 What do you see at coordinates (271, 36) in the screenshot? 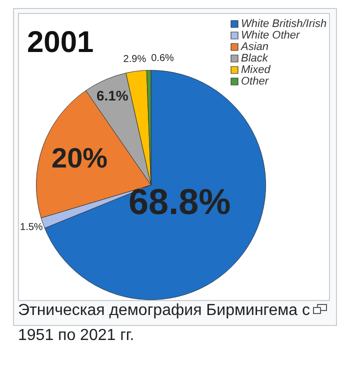
I see `legend-label: White Other` at bounding box center [271, 36].